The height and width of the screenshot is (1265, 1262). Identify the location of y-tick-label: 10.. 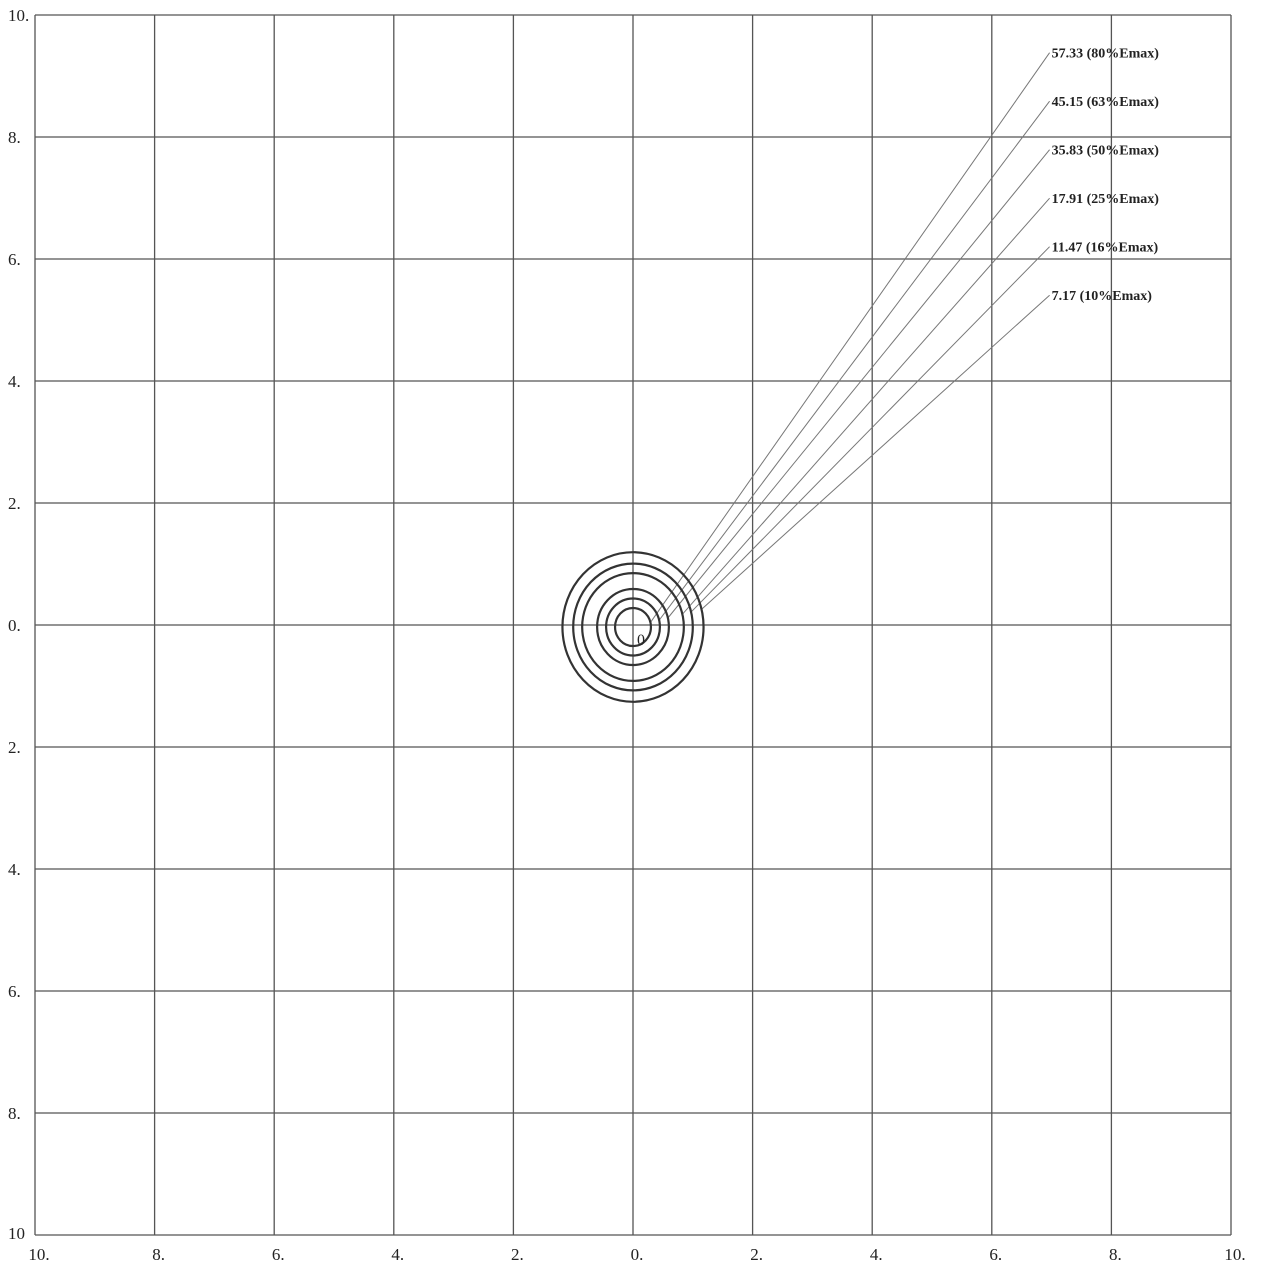
(18, 15).